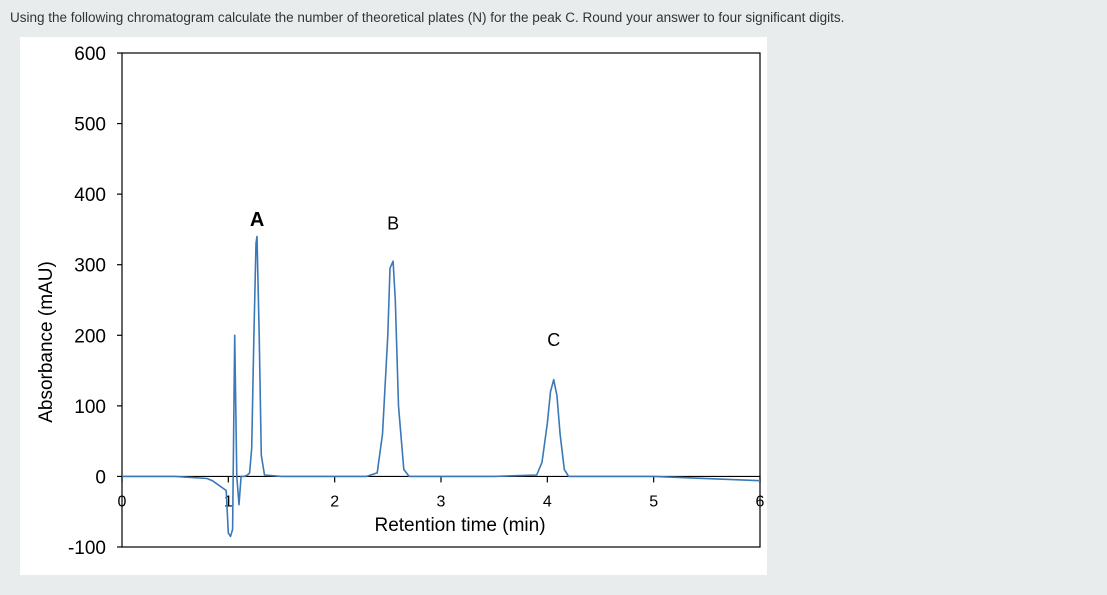  I want to click on y-tick-label: 500, so click(90, 125).